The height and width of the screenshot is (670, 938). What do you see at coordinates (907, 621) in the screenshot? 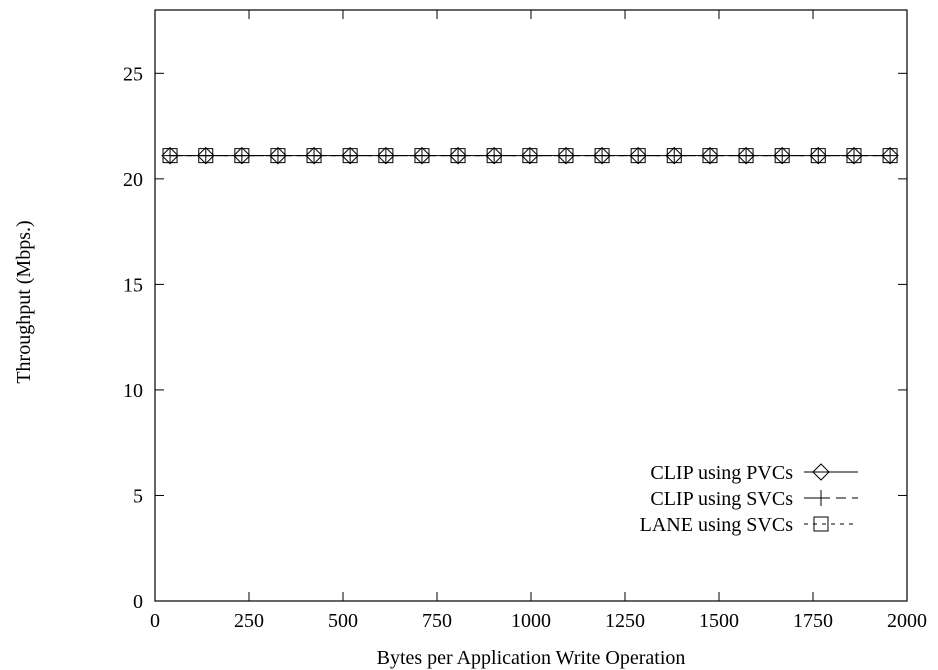
I see `x-tick-label: 2000` at bounding box center [907, 621].